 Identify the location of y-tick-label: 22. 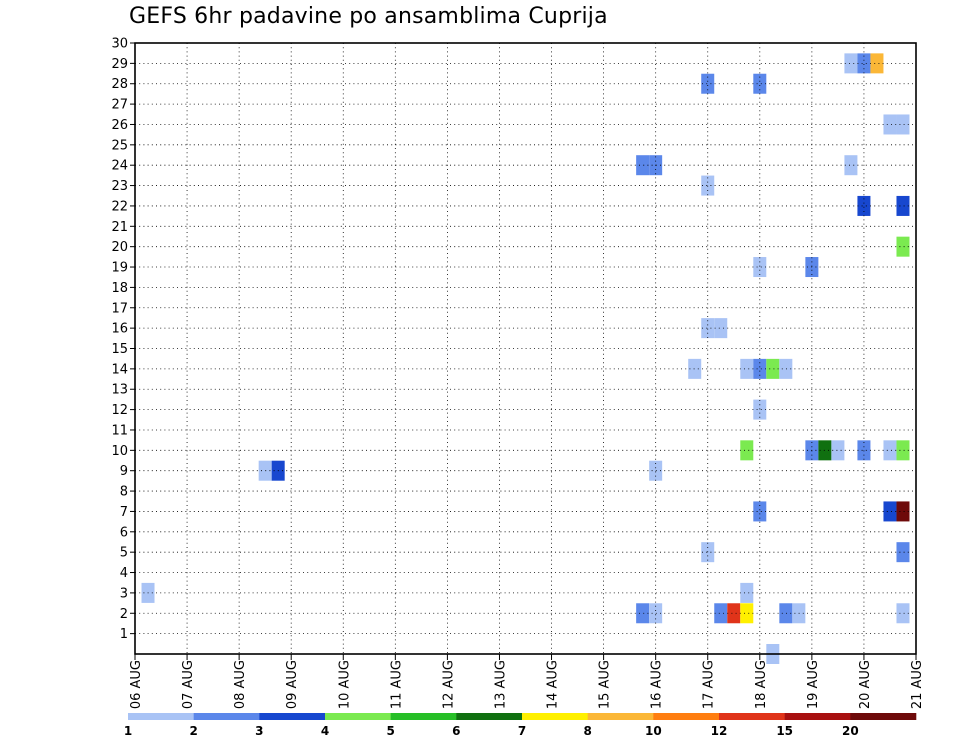
(119, 206).